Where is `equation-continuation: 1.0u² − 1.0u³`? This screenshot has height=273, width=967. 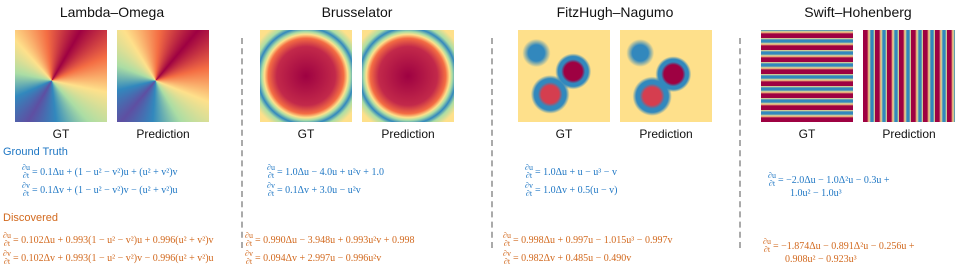 equation-continuation: 1.0u² − 1.0u³ is located at coordinates (816, 193).